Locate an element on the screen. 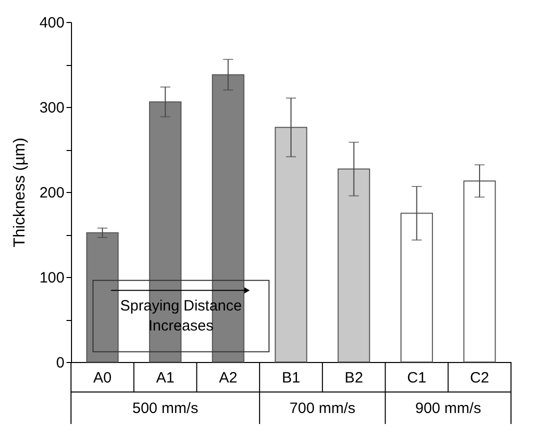 The height and width of the screenshot is (446, 538). x-tick-label: A2 is located at coordinates (228, 378).